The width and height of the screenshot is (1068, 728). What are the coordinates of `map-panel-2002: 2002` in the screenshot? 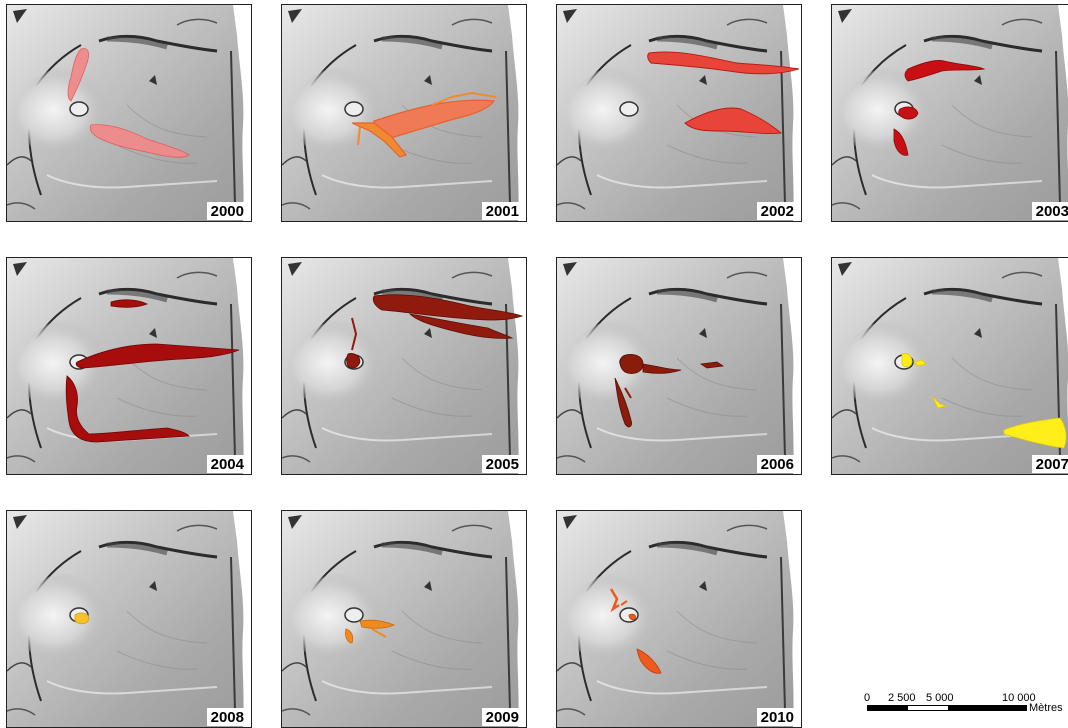 It's located at (679, 113).